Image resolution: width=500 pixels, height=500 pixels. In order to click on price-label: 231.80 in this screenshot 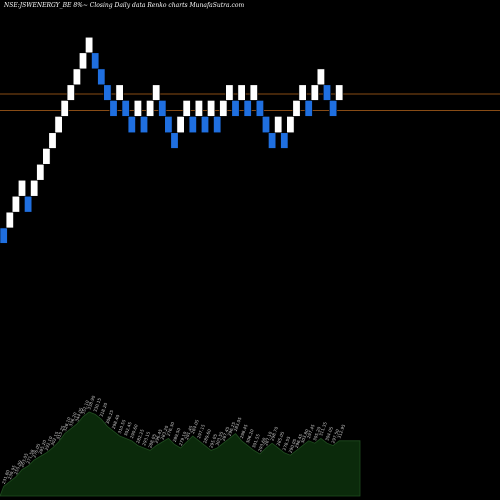, I will do `click(6, 477)`.